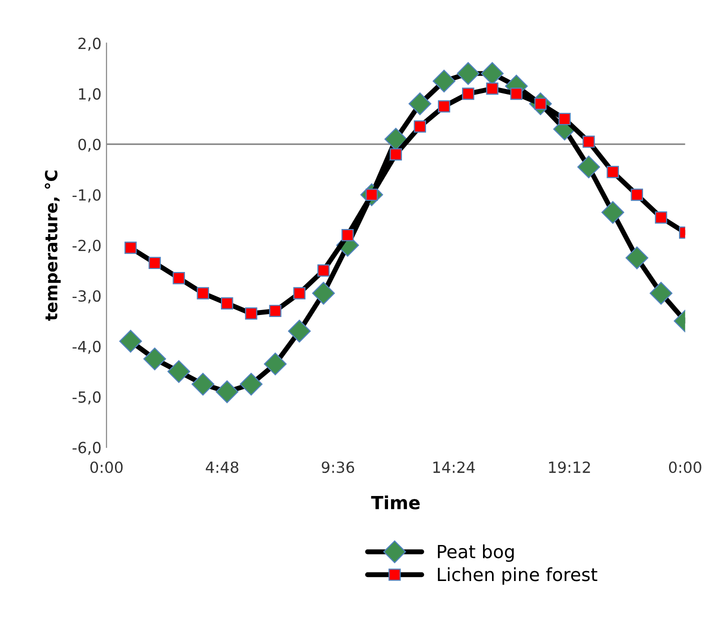  I want to click on legend-label: Lichen pine forest, so click(518, 576).